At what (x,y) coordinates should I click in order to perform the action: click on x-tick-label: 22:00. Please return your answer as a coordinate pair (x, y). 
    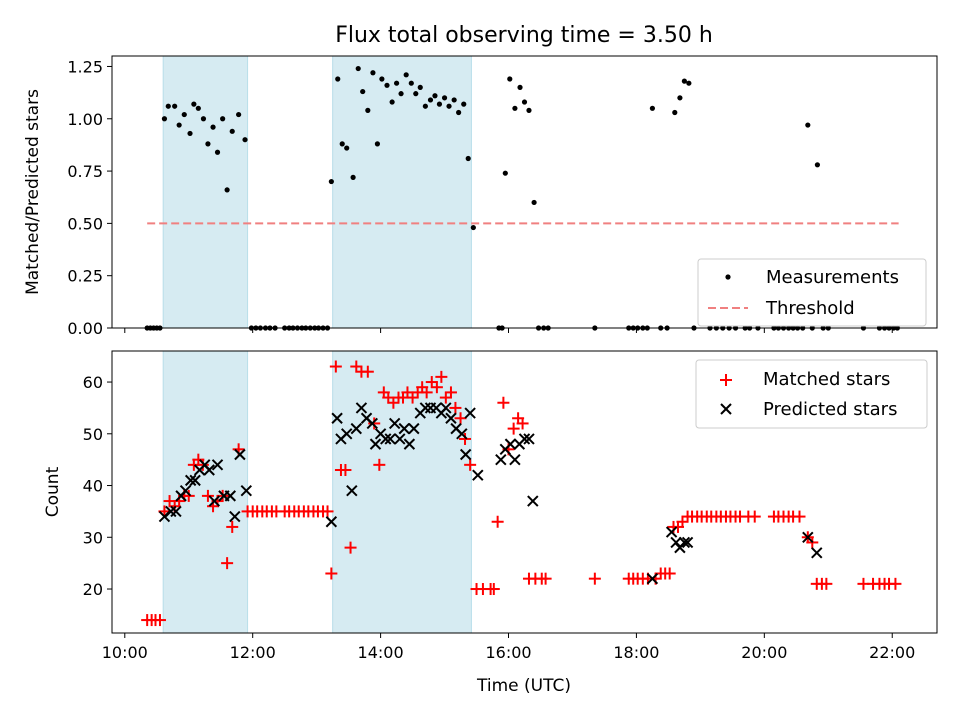
    Looking at the image, I should click on (892, 652).